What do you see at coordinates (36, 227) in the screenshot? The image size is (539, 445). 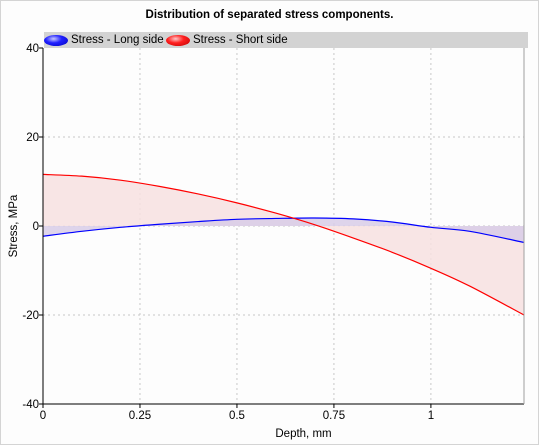 I see `y-tick-label: 0` at bounding box center [36, 227].